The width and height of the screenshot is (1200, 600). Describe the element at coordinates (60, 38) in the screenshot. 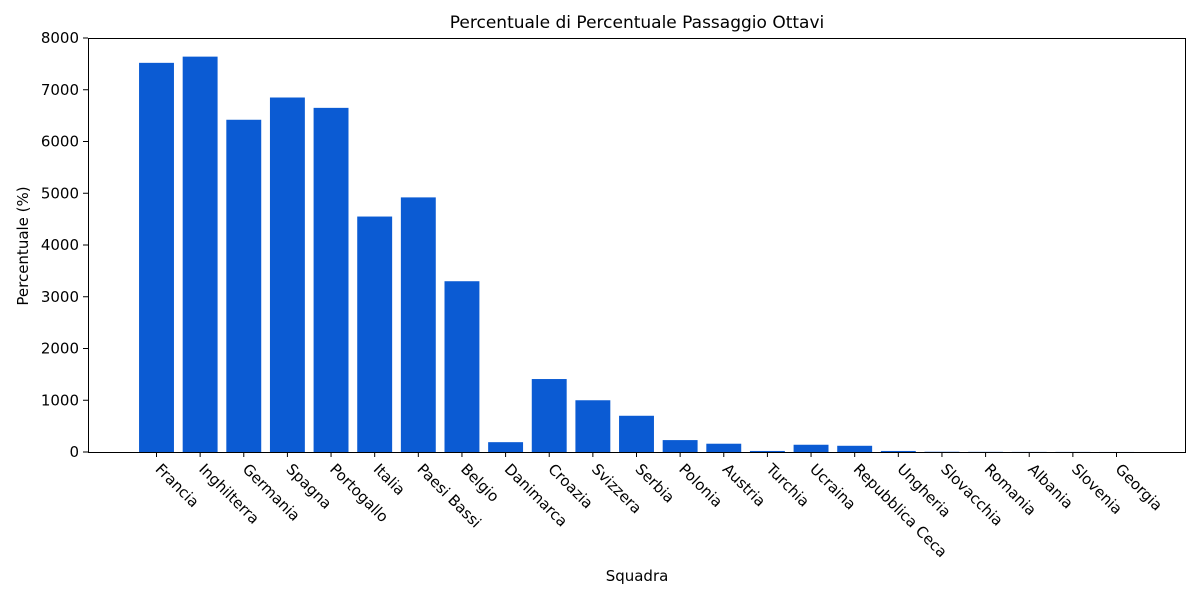

I see `y-tick-label: 8000` at that location.